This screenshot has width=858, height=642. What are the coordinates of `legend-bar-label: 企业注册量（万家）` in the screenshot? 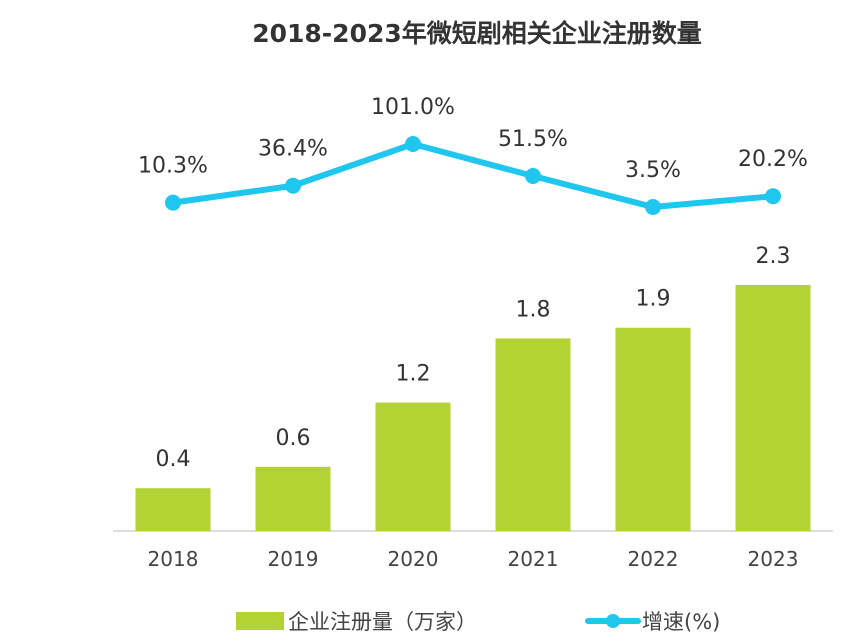 It's located at (382, 622).